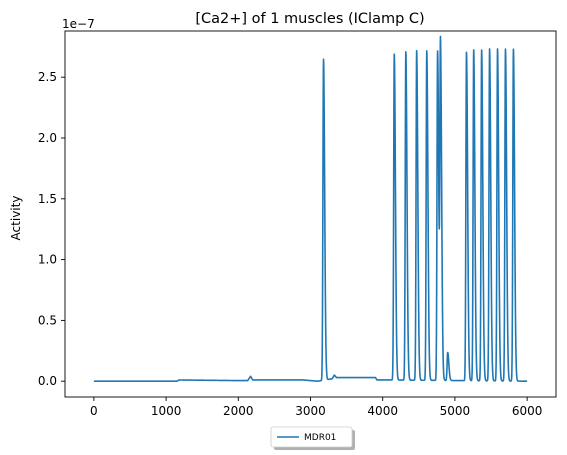 The image size is (567, 455). I want to click on x-tick-label: 5000, so click(455, 411).